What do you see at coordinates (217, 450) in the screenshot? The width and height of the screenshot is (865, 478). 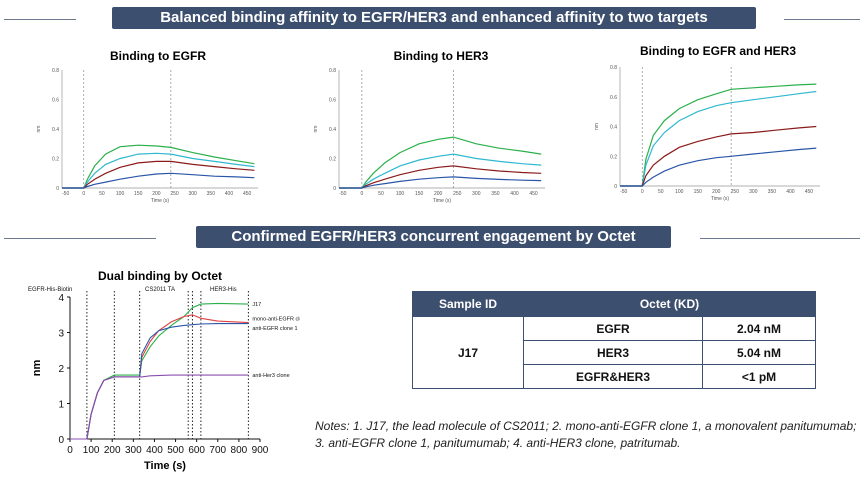 I see `x-tick-label: 700` at bounding box center [217, 450].